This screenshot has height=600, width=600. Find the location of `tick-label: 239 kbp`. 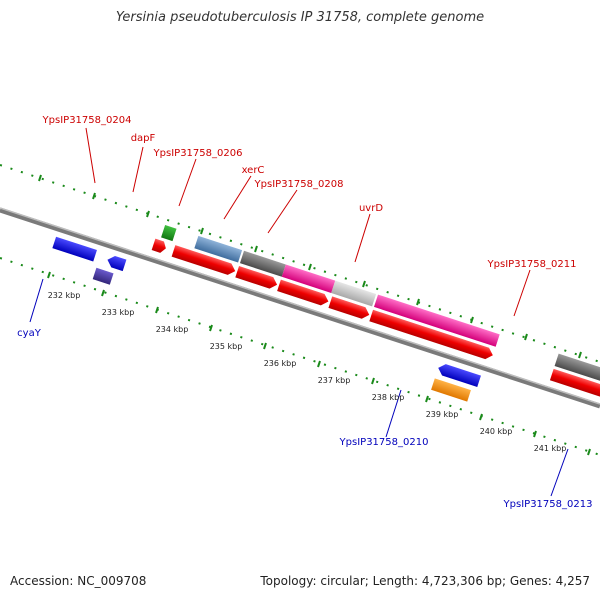

tick-label: 239 kbp is located at coordinates (442, 414).